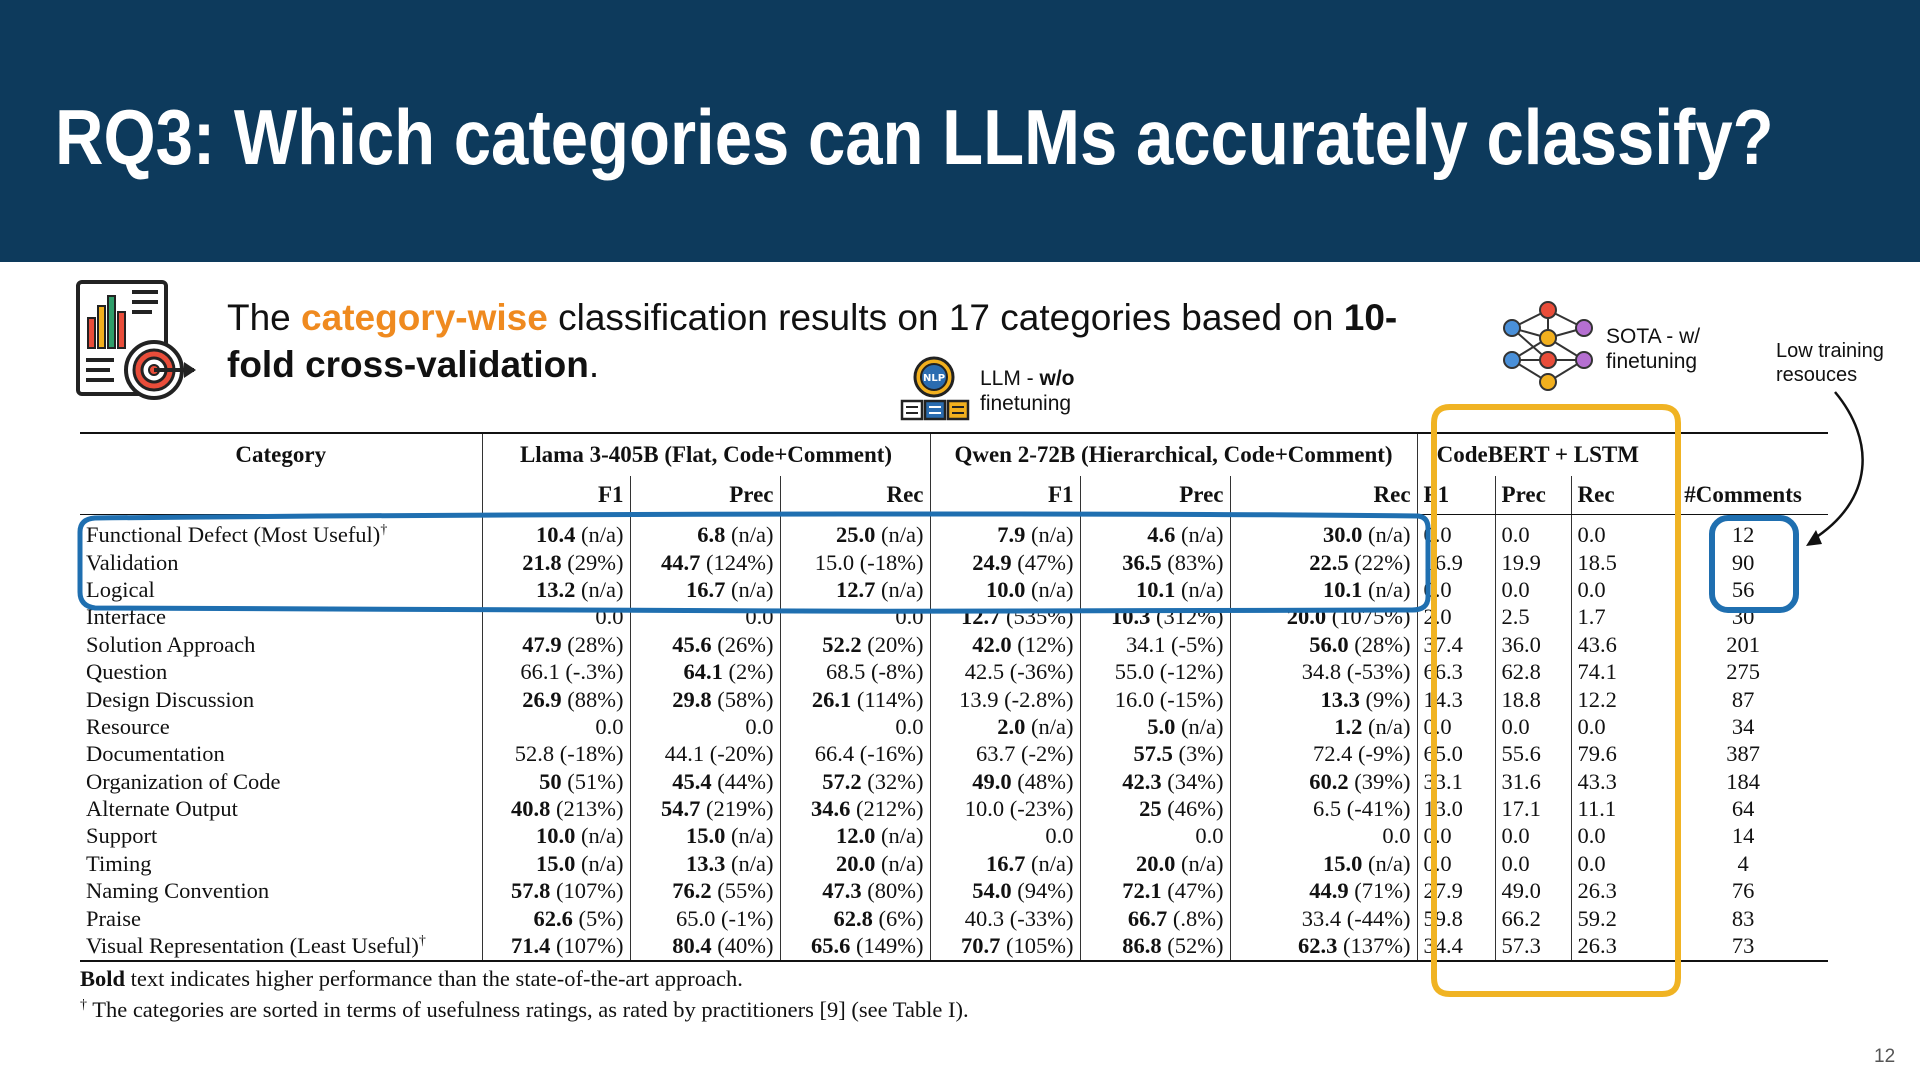 The image size is (1920, 1080). I want to click on llama-metric-cell: 6.8 (n/a), so click(704, 531).